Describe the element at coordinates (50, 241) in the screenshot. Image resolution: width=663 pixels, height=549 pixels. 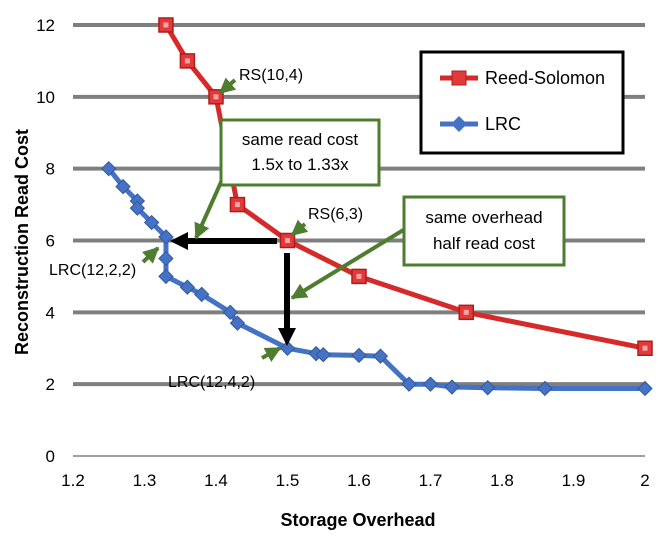
I see `y-tick-label: 6` at that location.